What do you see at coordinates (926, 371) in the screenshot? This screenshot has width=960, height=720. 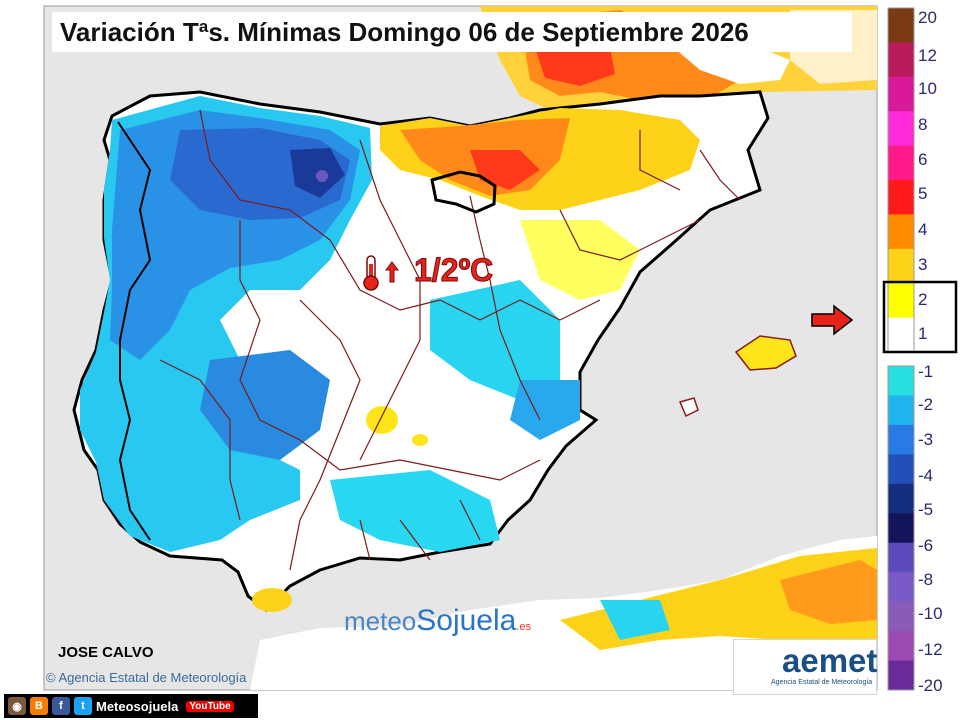 I see `legend-label: -1` at bounding box center [926, 371].